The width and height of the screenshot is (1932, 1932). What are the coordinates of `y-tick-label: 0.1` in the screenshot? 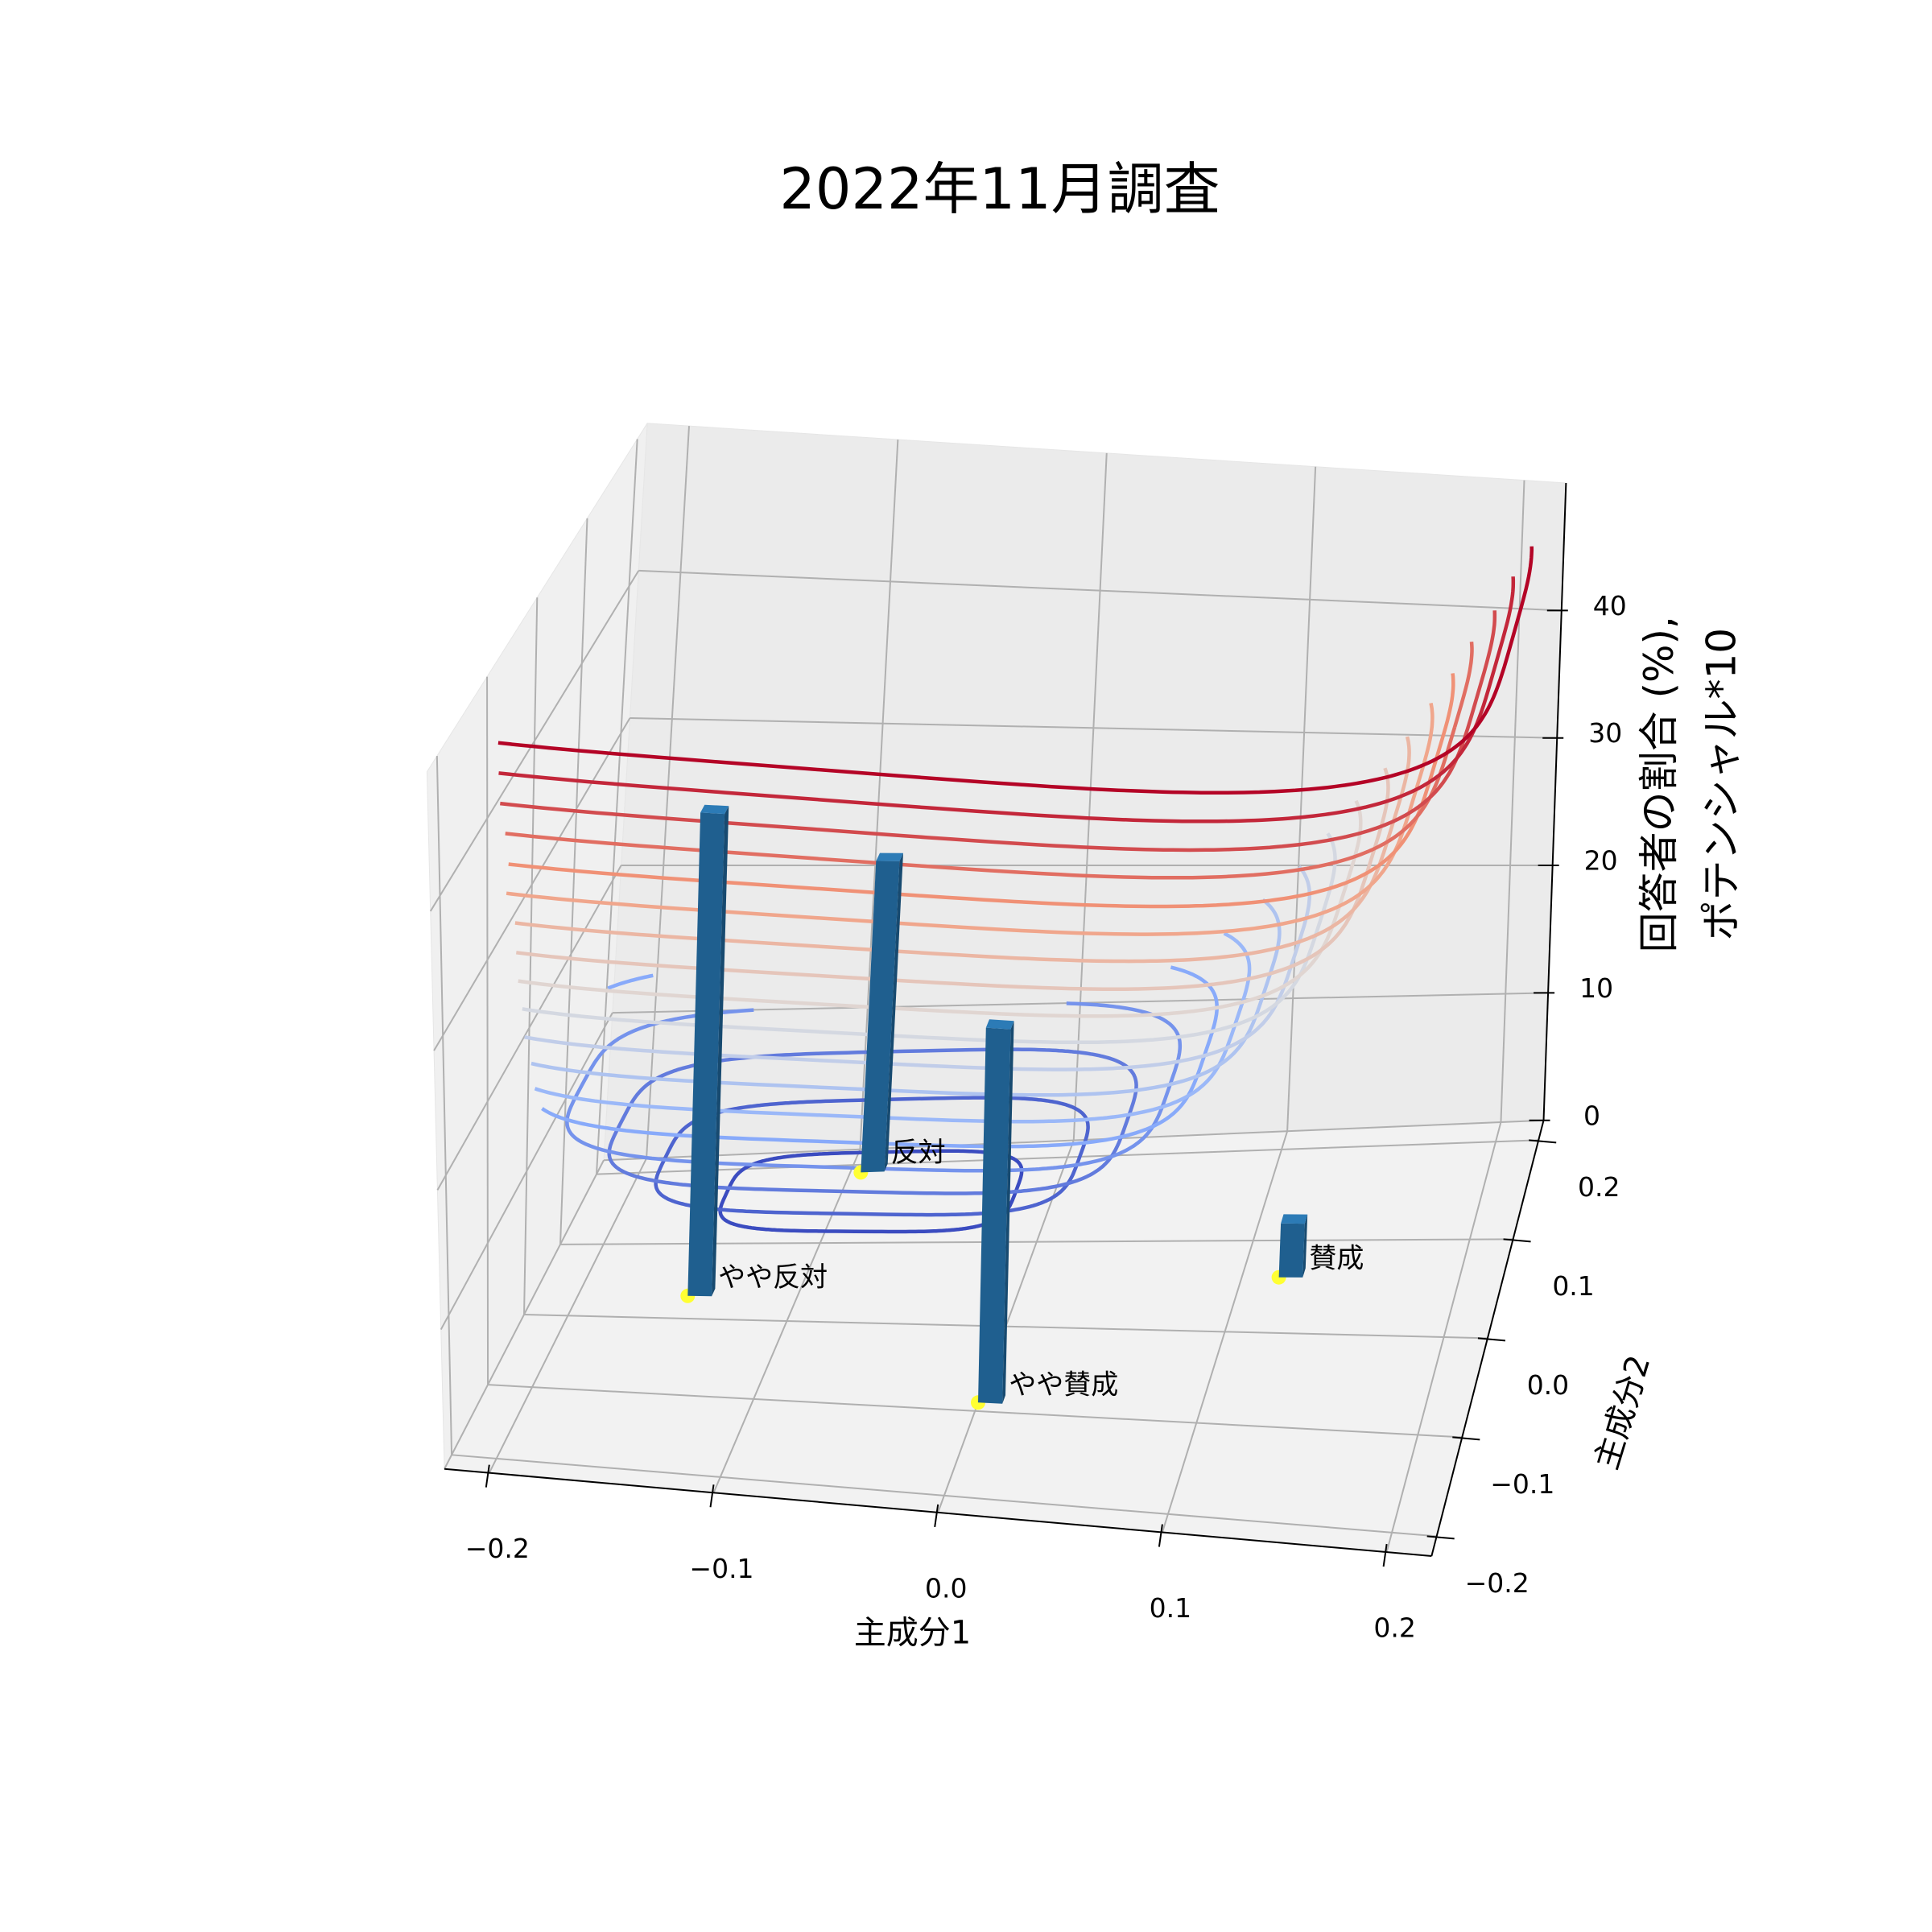 It's located at (1573, 1286).